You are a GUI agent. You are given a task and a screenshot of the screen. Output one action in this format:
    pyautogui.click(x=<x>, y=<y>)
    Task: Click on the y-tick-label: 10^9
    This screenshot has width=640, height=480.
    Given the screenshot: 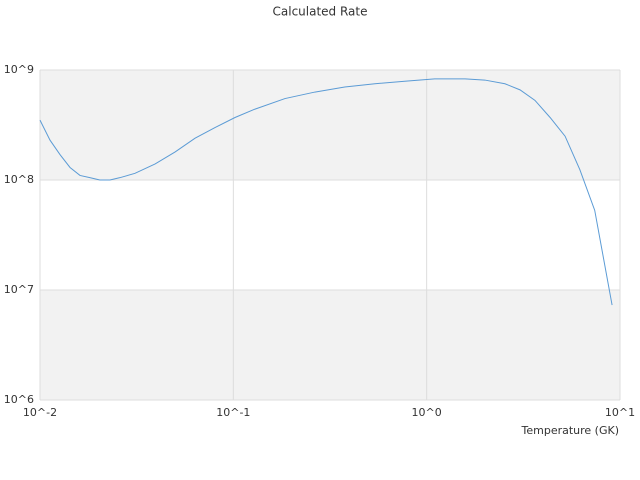 What is the action you would take?
    pyautogui.click(x=19, y=69)
    